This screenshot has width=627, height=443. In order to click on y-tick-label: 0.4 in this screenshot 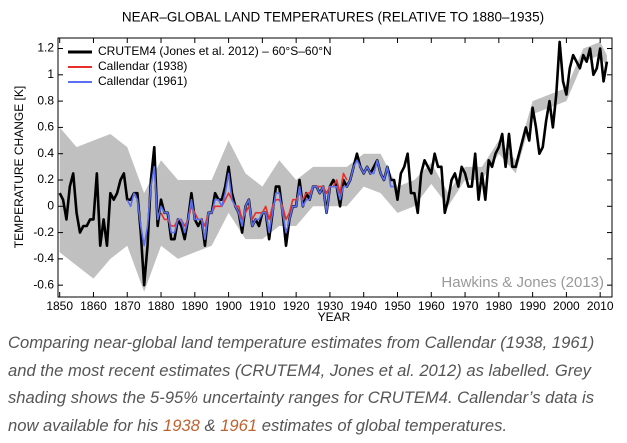, I will do `click(45, 153)`.